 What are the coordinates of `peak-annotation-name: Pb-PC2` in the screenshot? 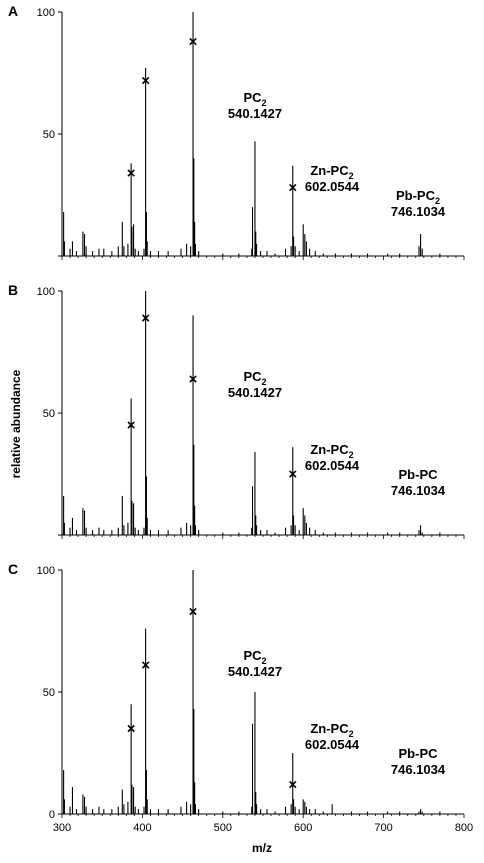 It's located at (418, 197).